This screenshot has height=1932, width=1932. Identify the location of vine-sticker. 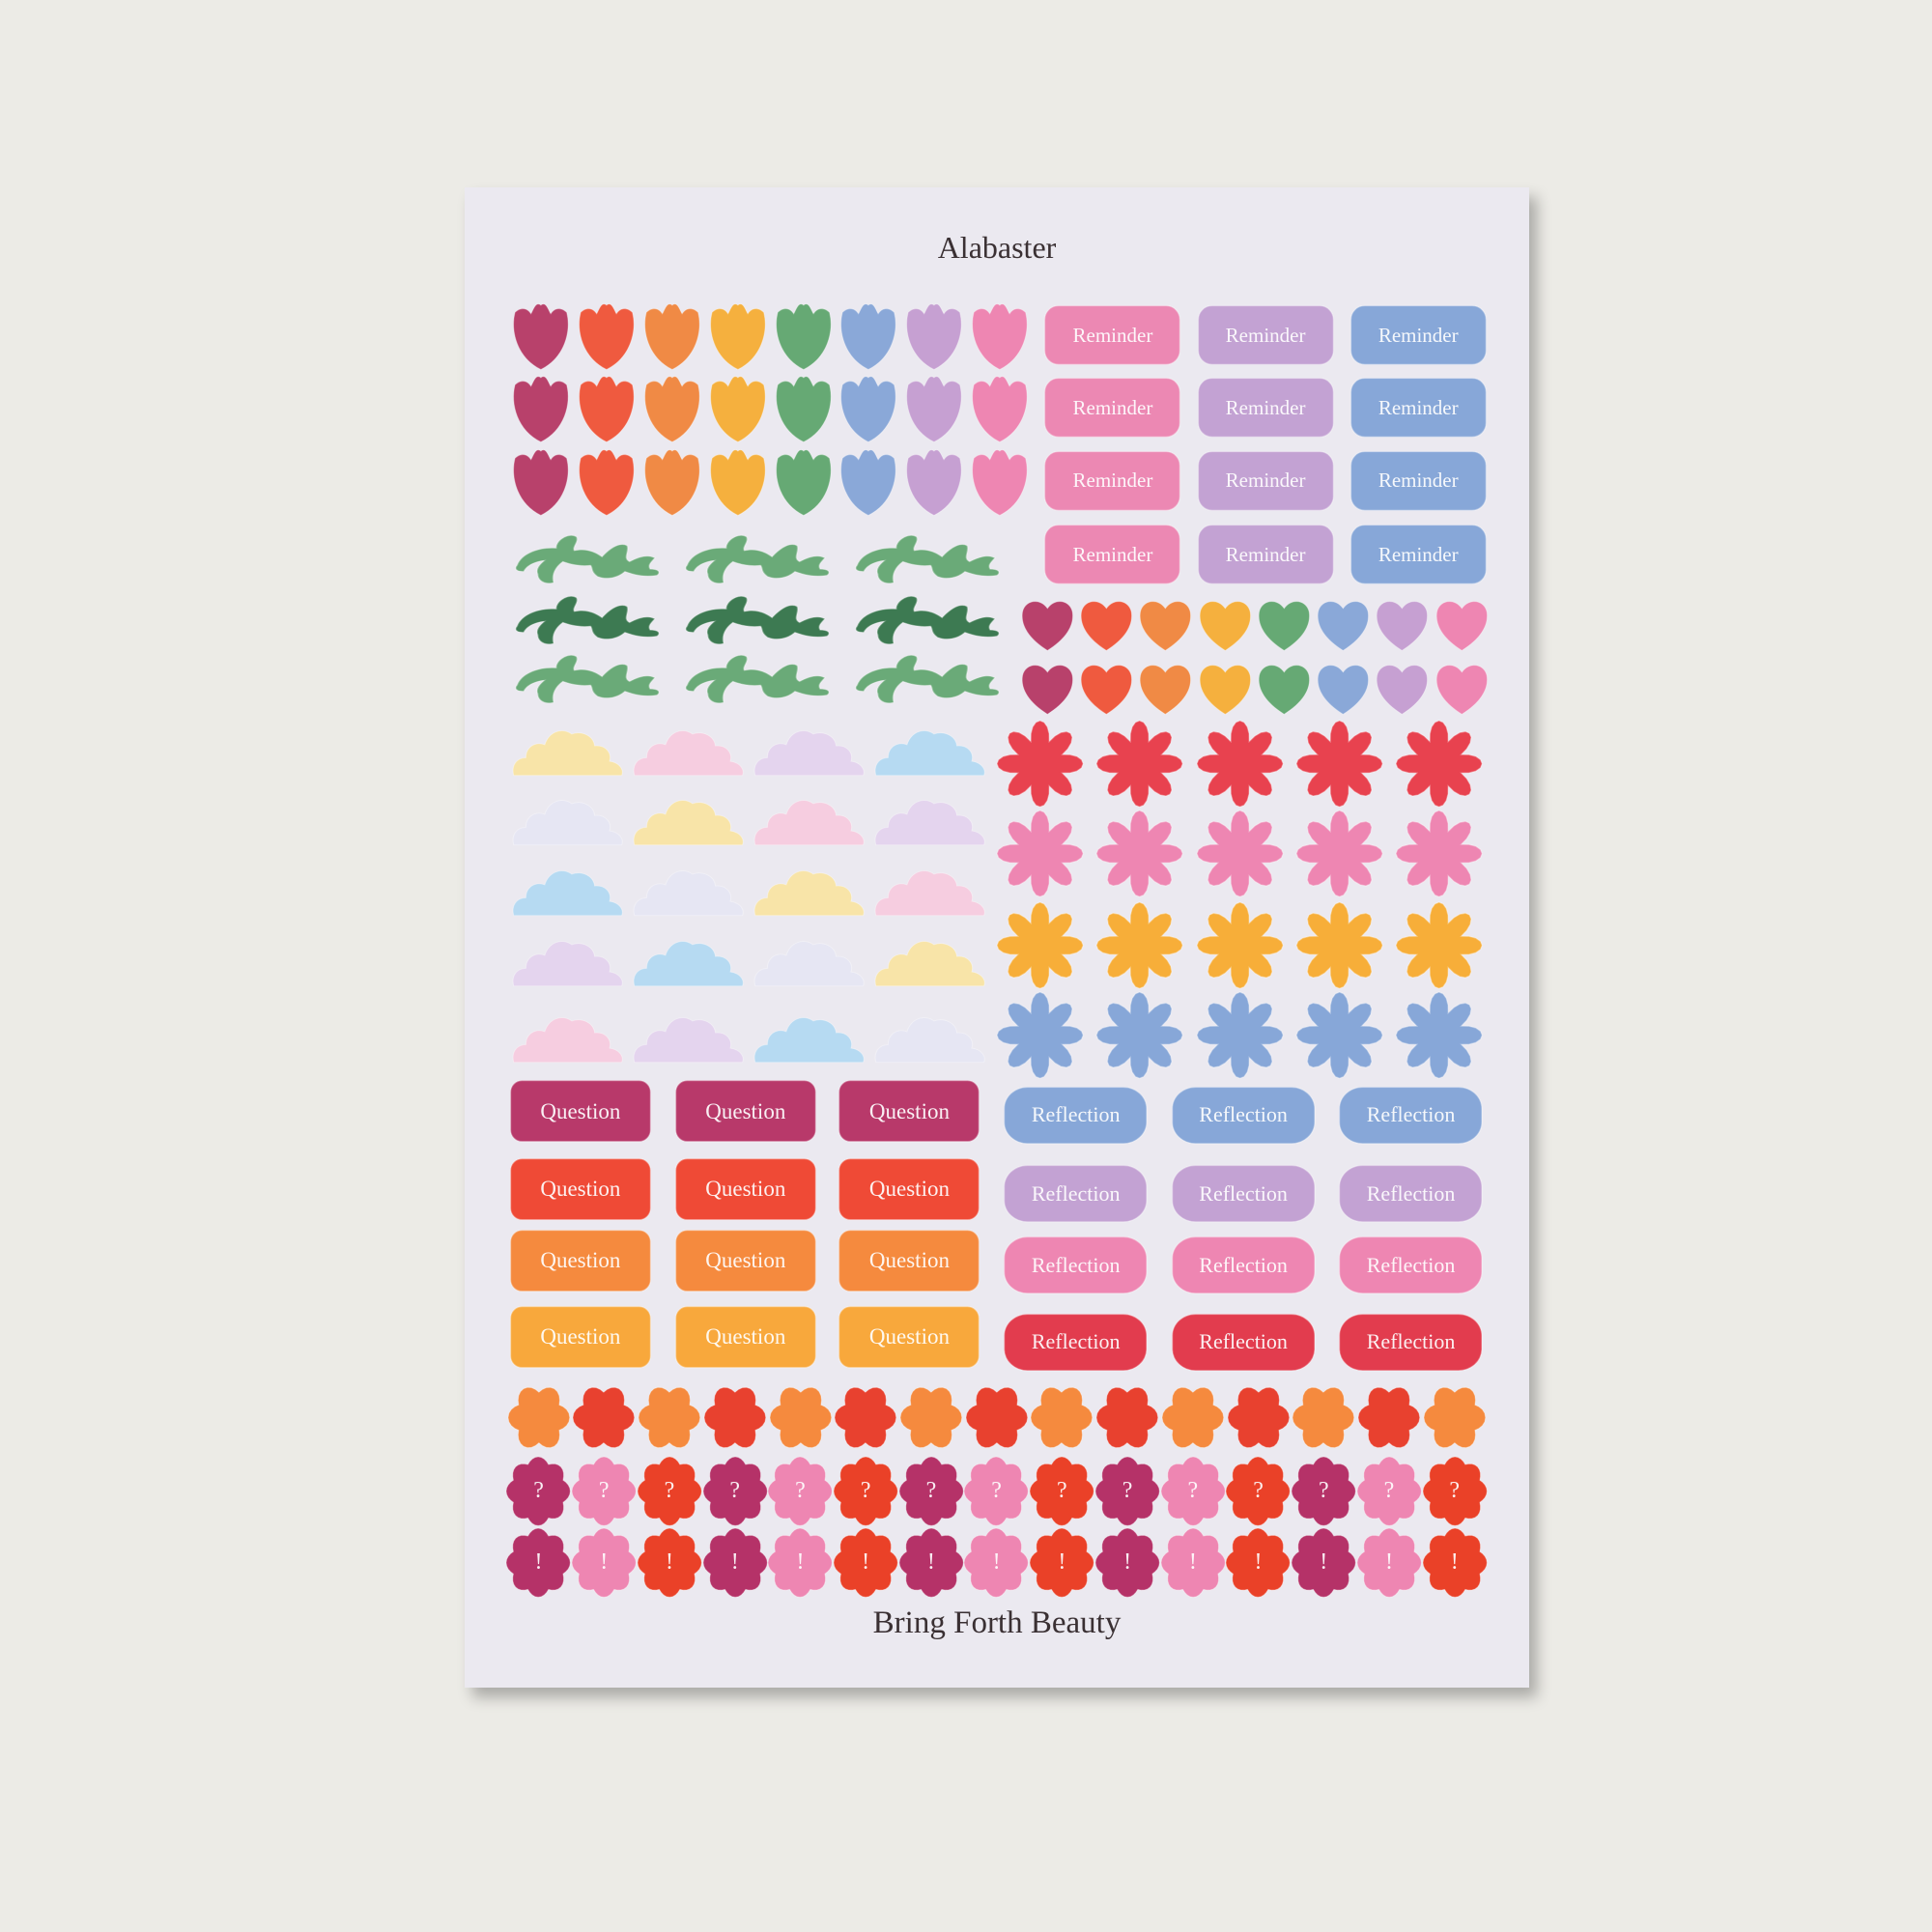
(587, 677).